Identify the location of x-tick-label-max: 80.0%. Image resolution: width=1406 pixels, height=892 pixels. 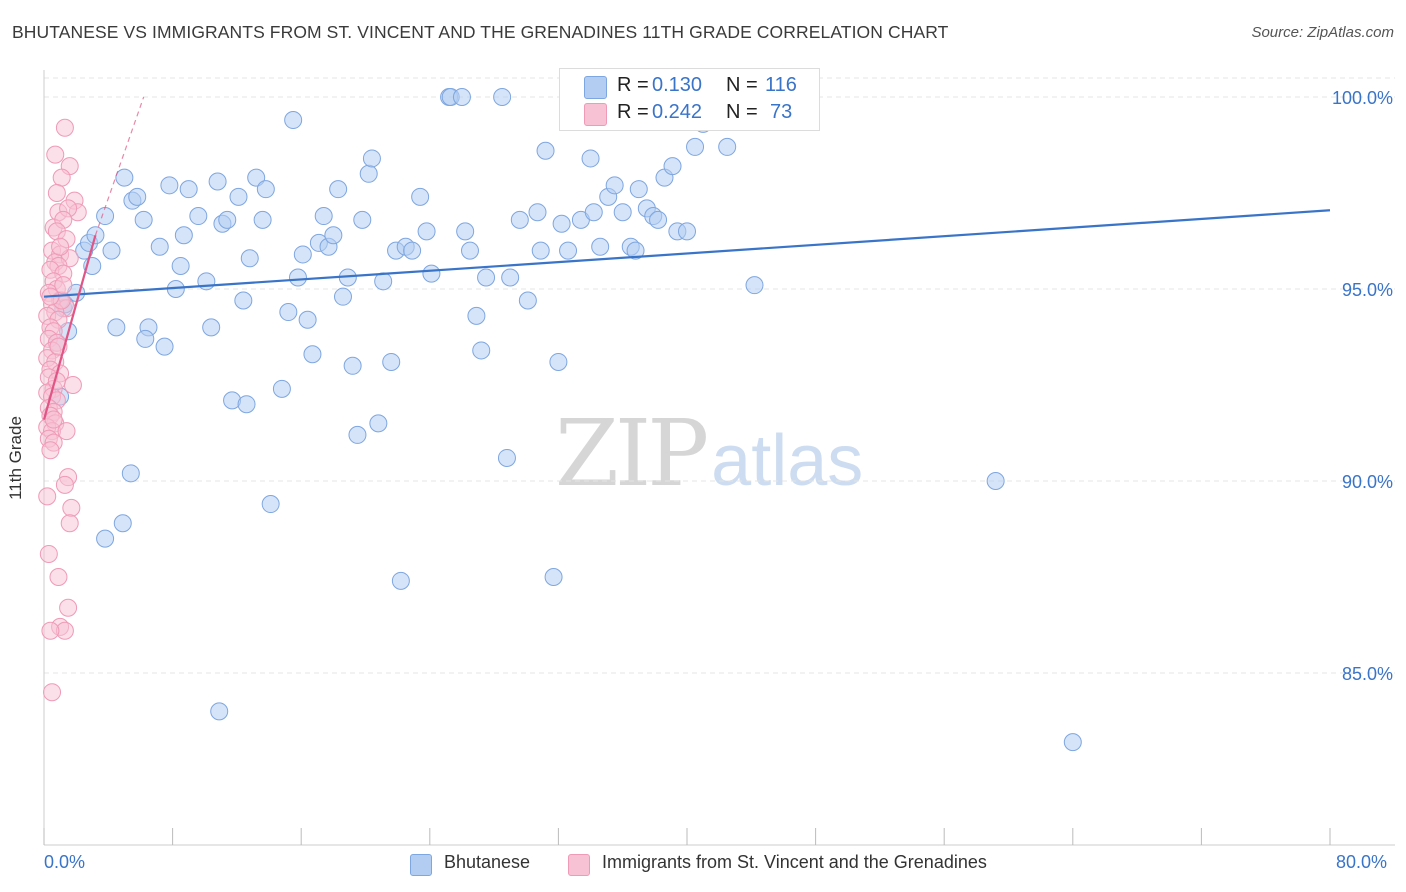
(1362, 862).